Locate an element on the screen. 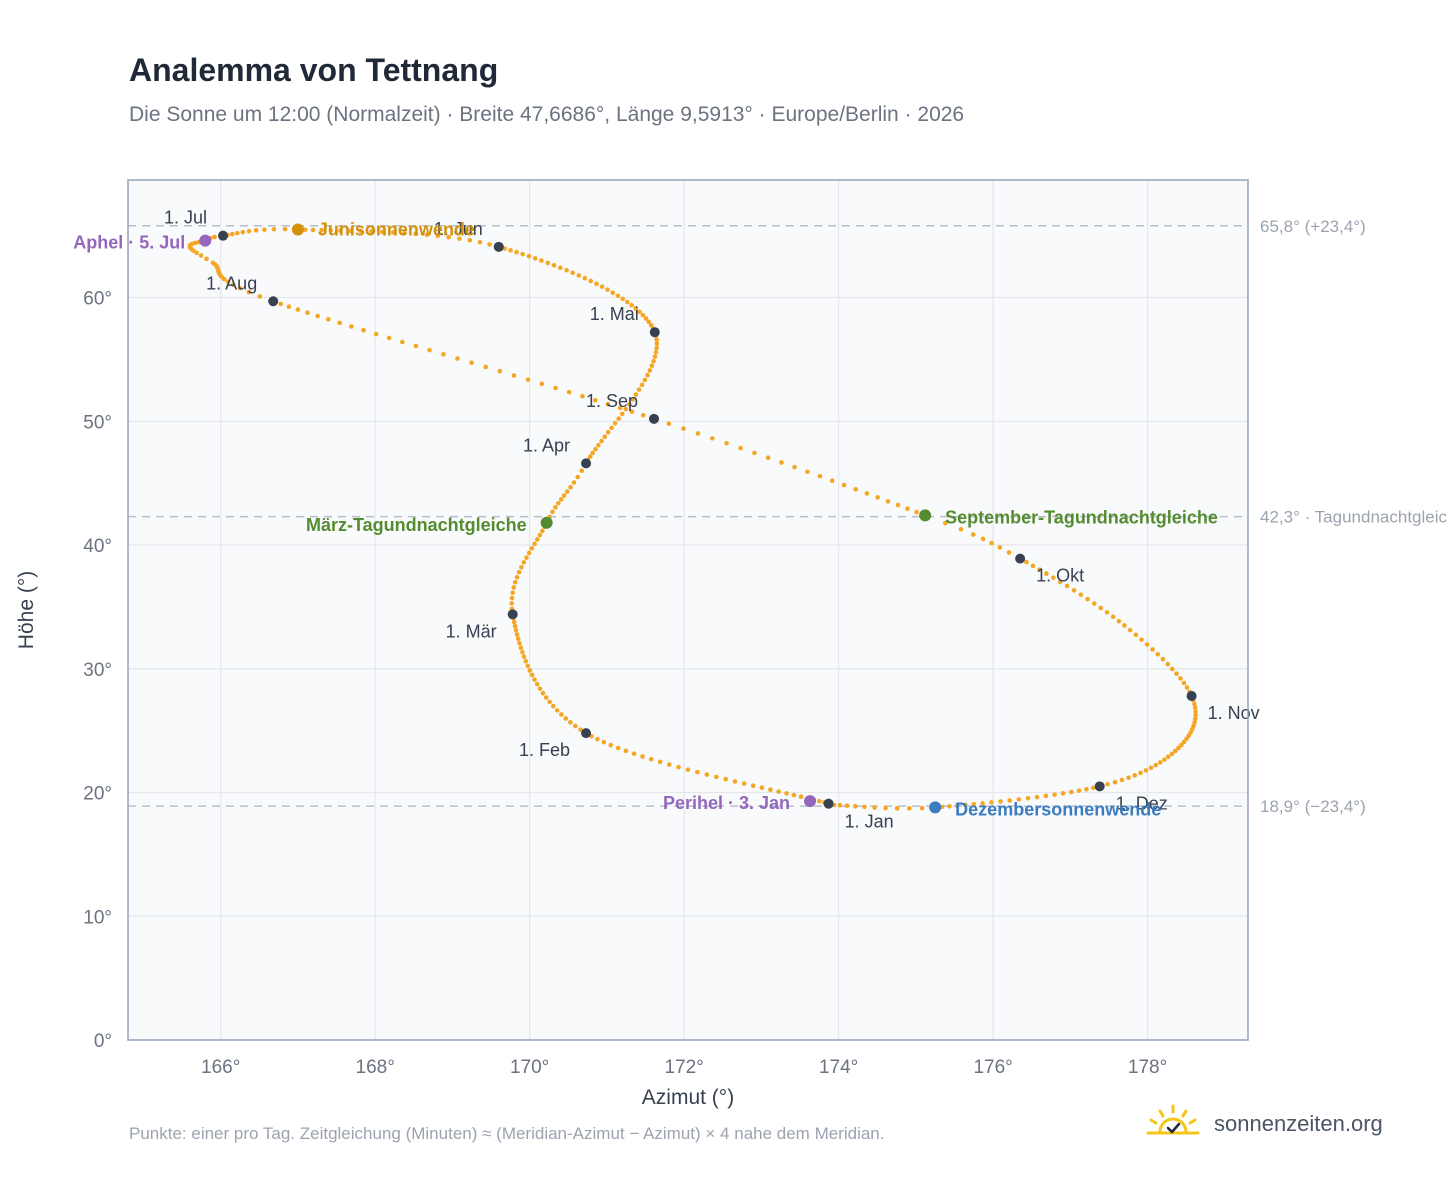 The image size is (1448, 1188). event-label: Junisonnenwende is located at coordinates (396, 229).